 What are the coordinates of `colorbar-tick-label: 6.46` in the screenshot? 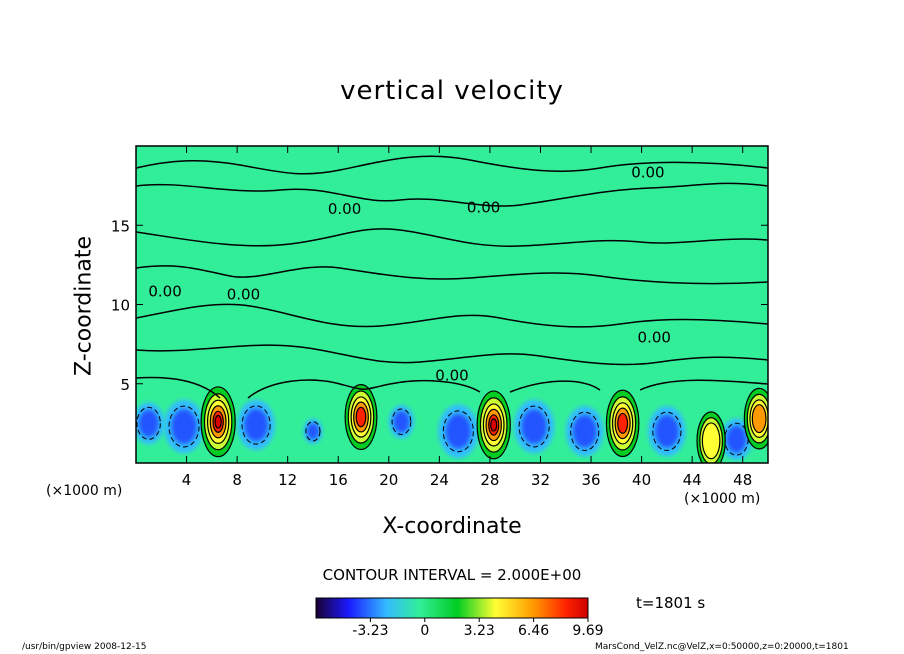 It's located at (533, 631).